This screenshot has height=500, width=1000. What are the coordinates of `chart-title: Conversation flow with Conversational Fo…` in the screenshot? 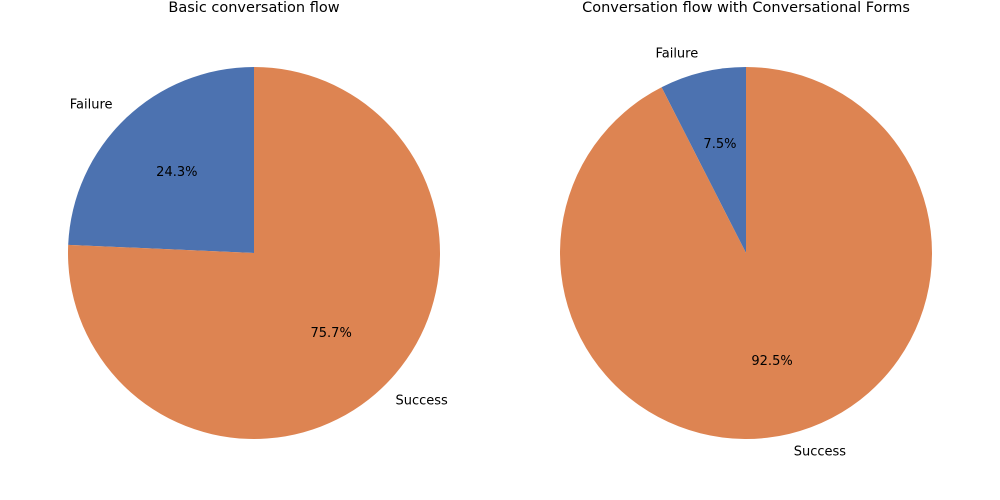 It's located at (746, 8).